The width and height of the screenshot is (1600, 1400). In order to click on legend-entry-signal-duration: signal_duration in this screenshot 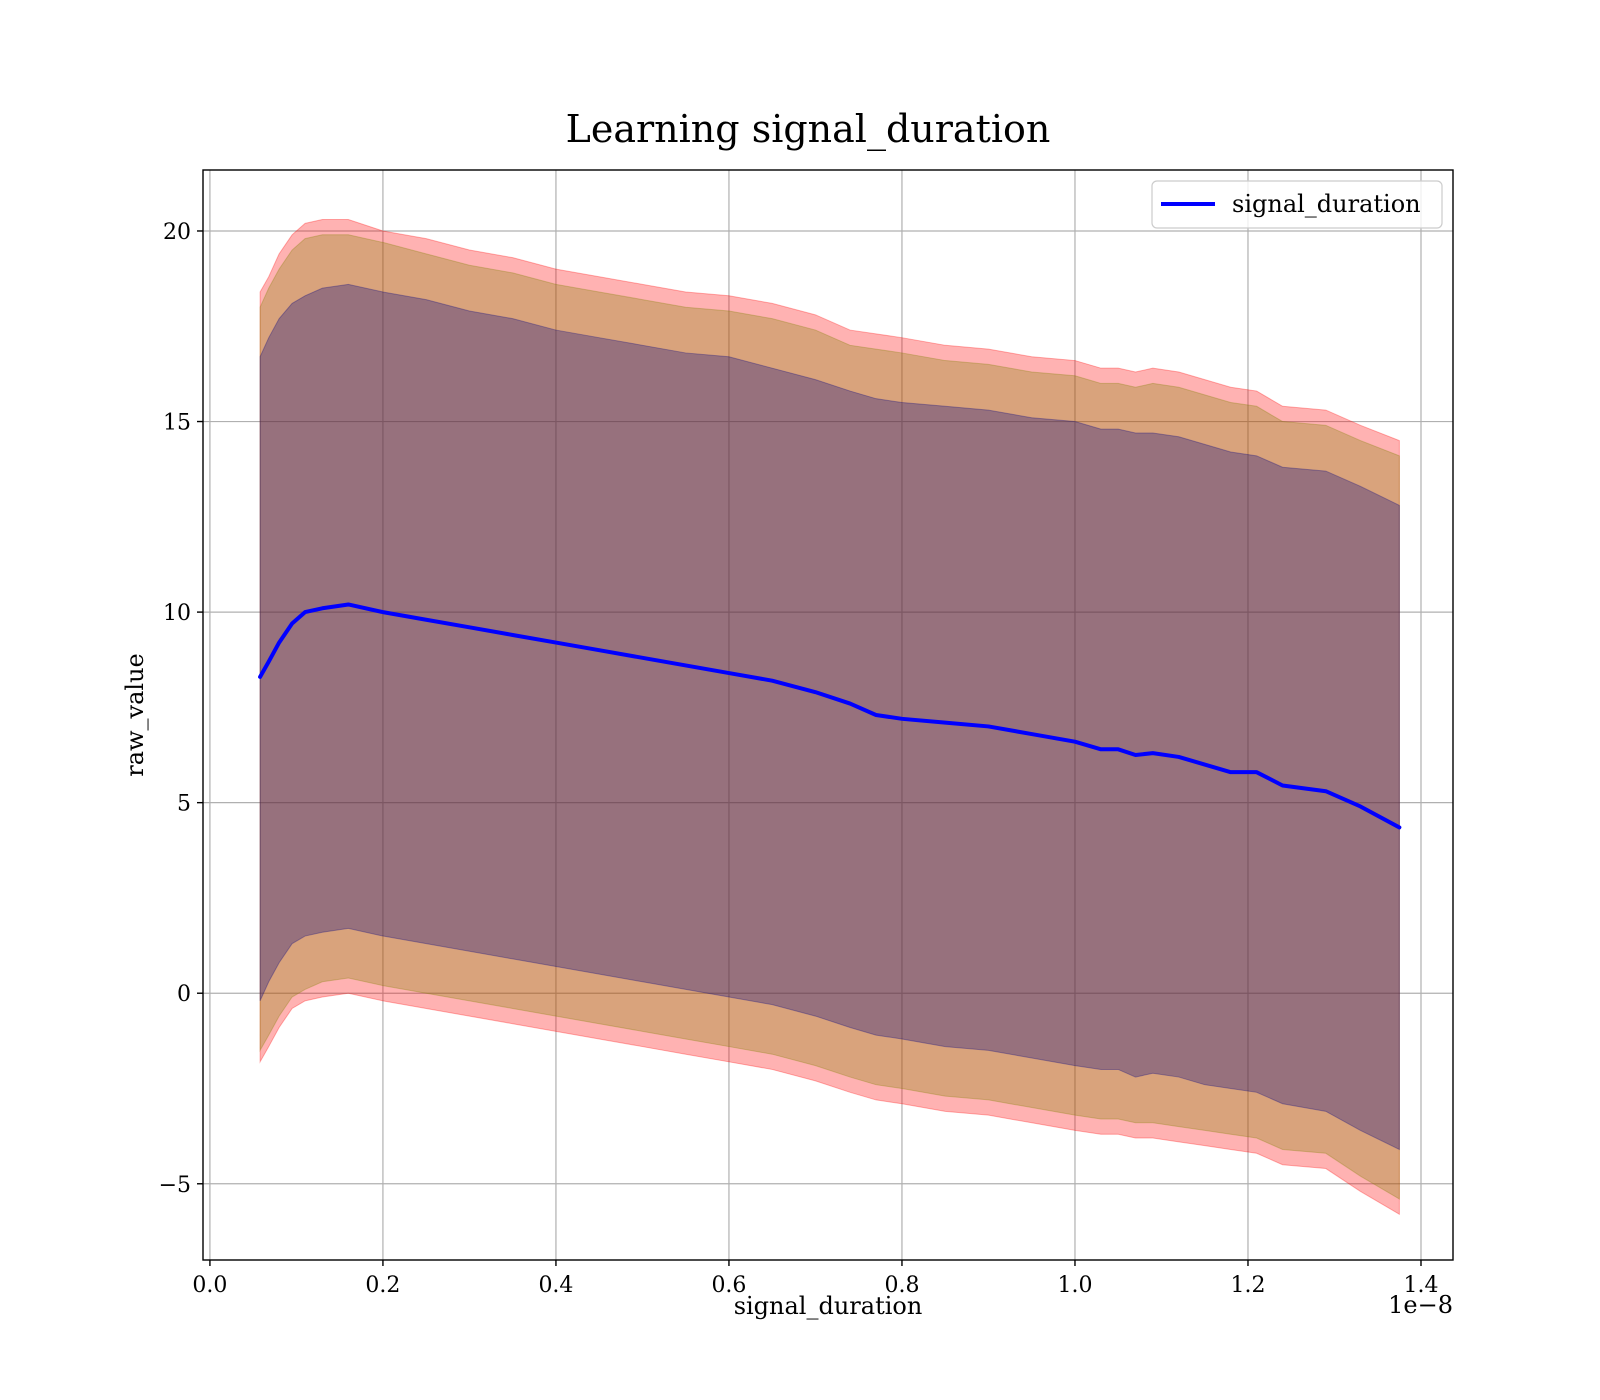, I will do `click(1326, 204)`.